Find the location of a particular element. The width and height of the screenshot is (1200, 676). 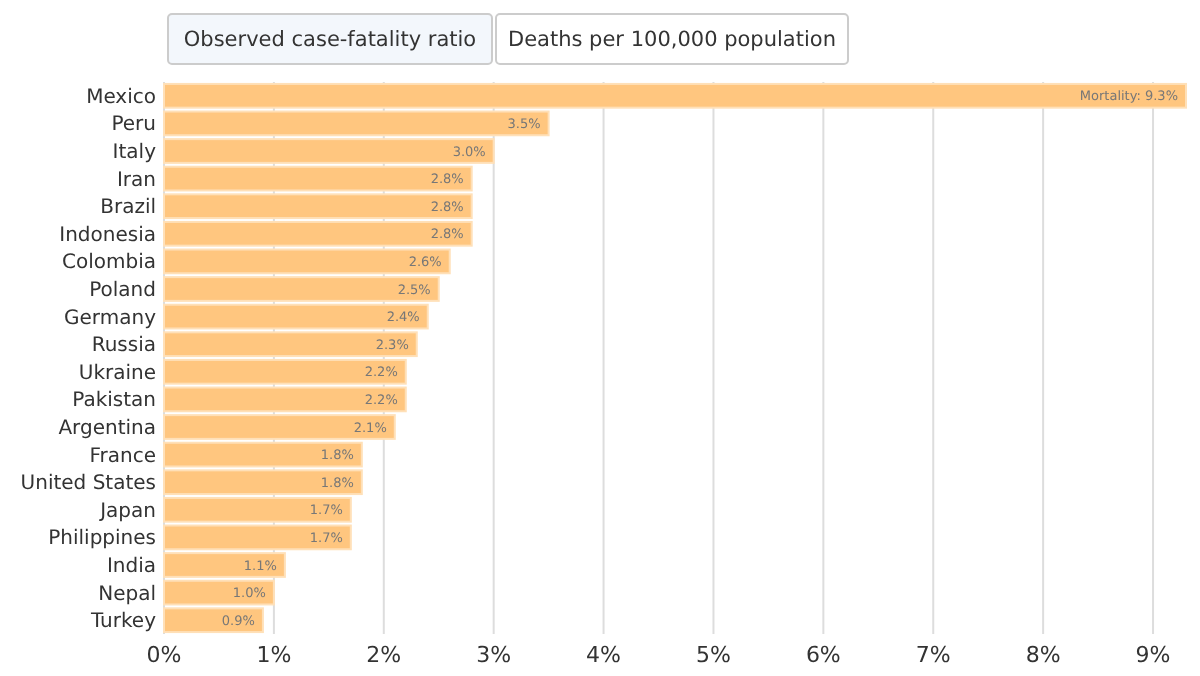

x-tick-label: 0% is located at coordinates (164, 654).